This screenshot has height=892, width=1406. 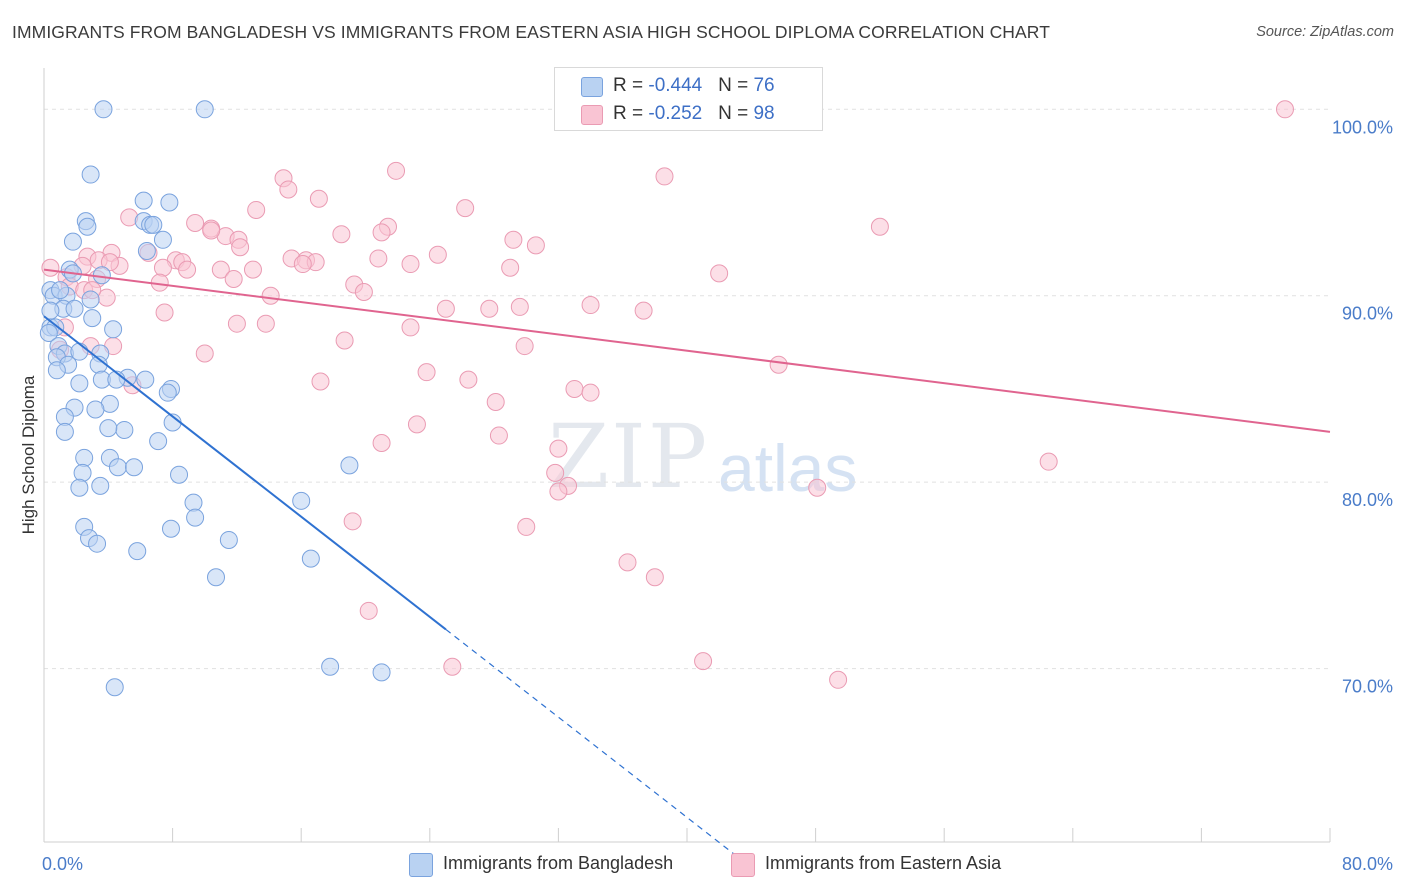 I want to click on x-tick-label: 0.0%, so click(x=62, y=864).